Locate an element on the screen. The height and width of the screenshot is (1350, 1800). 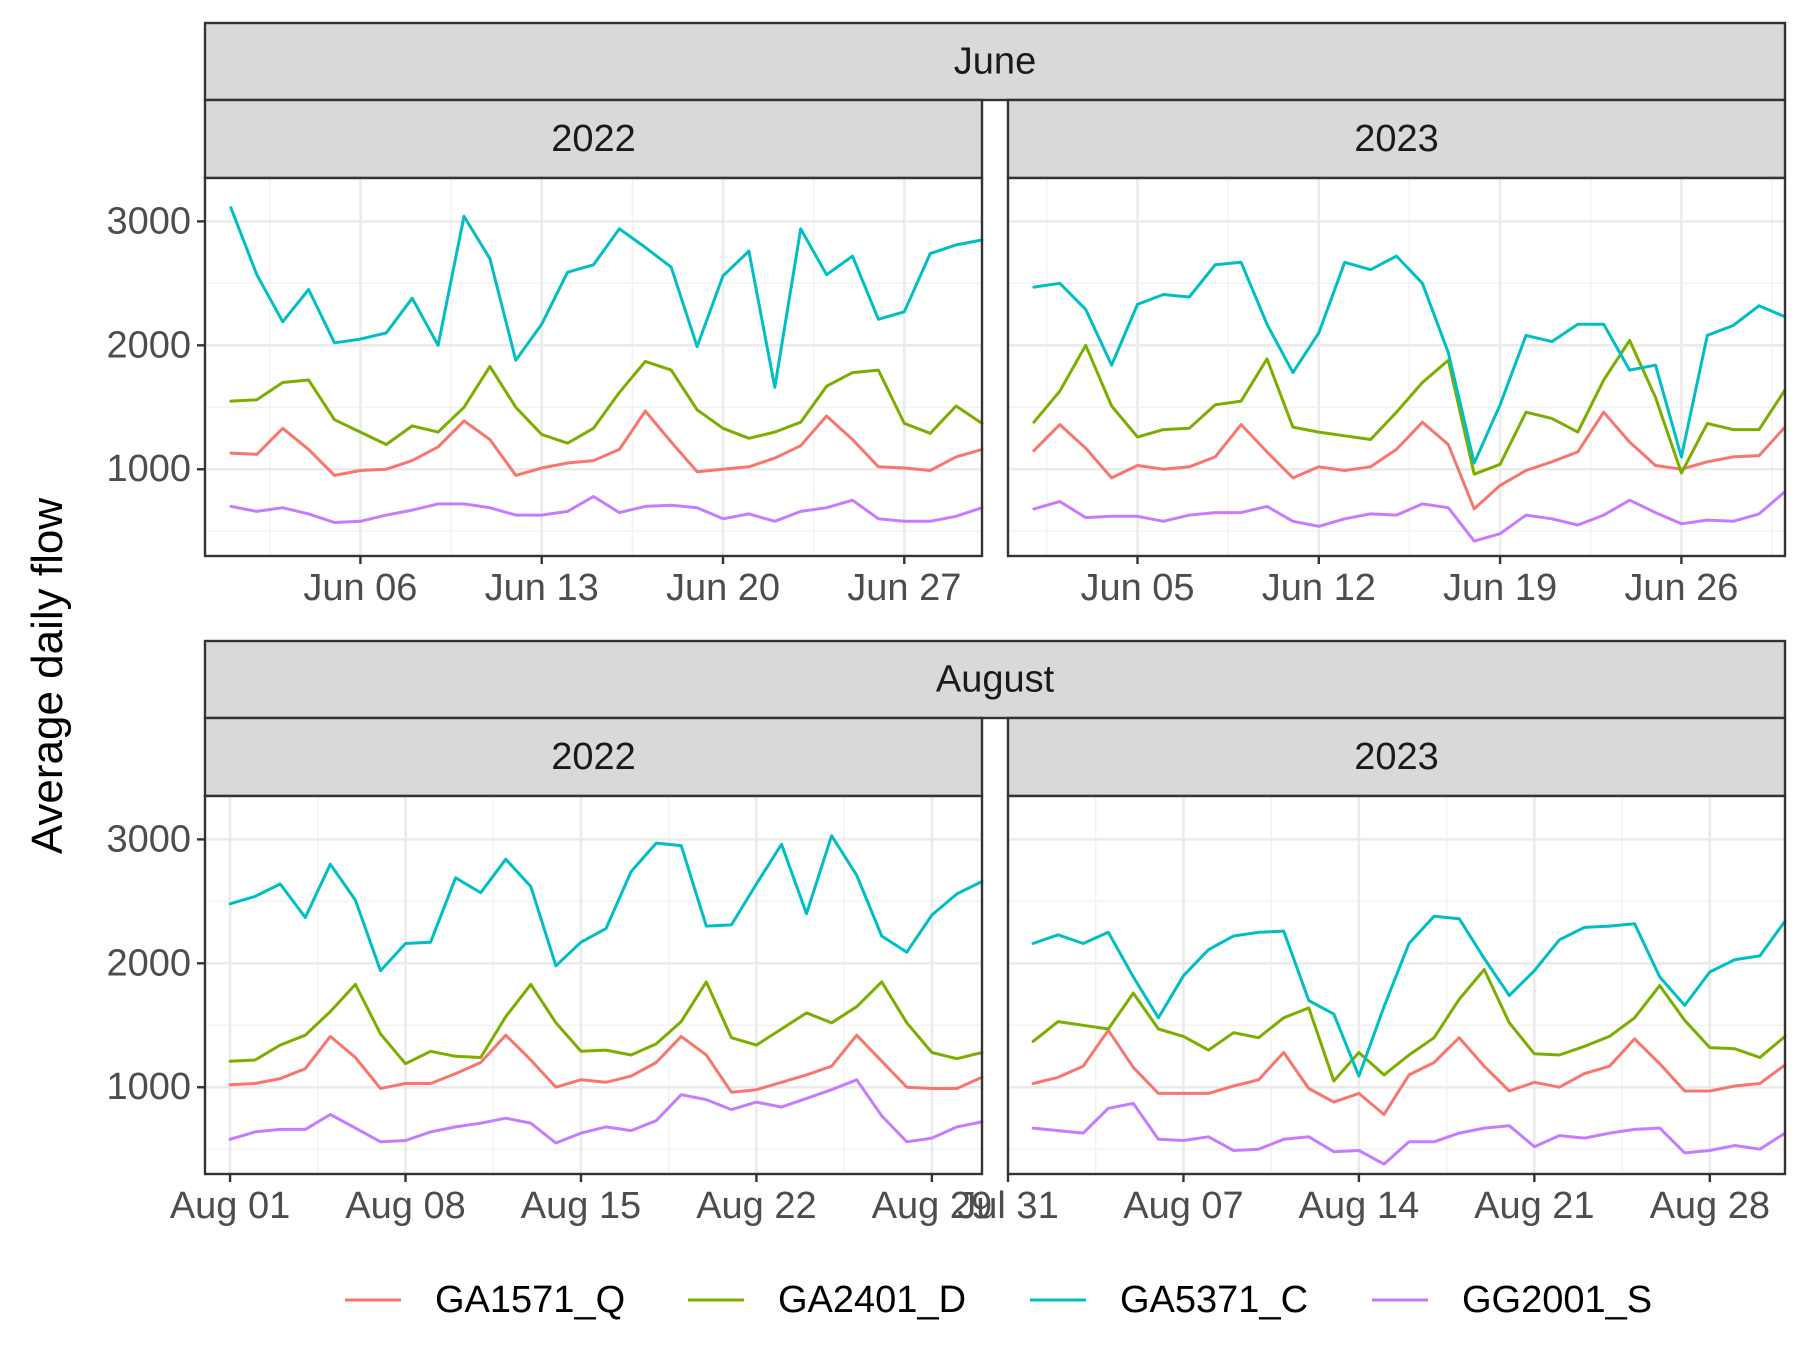
legend-item-gg2001_s: GG2001_S is located at coordinates (1512, 1300).